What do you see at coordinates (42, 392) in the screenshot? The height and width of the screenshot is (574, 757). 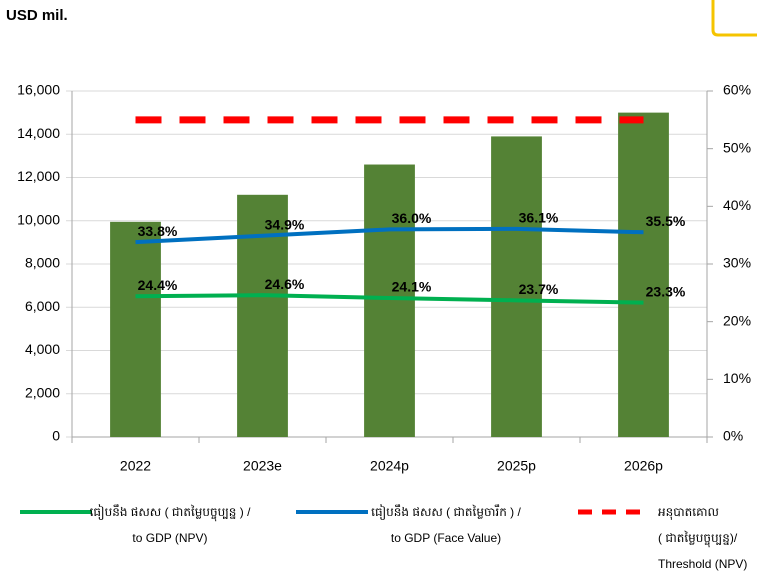 I see `y-tick-label: 2,000` at bounding box center [42, 392].